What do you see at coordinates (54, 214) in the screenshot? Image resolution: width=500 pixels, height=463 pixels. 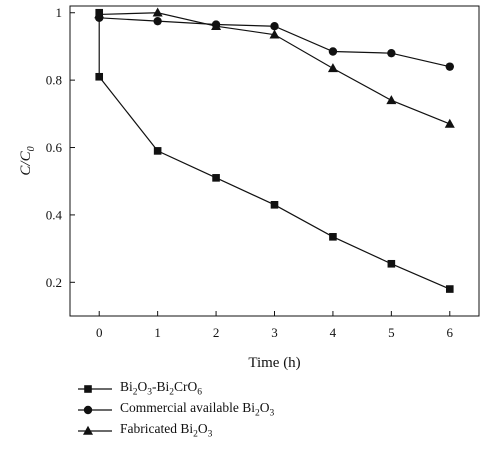 I see `y-tick-label: 0.4` at bounding box center [54, 214].